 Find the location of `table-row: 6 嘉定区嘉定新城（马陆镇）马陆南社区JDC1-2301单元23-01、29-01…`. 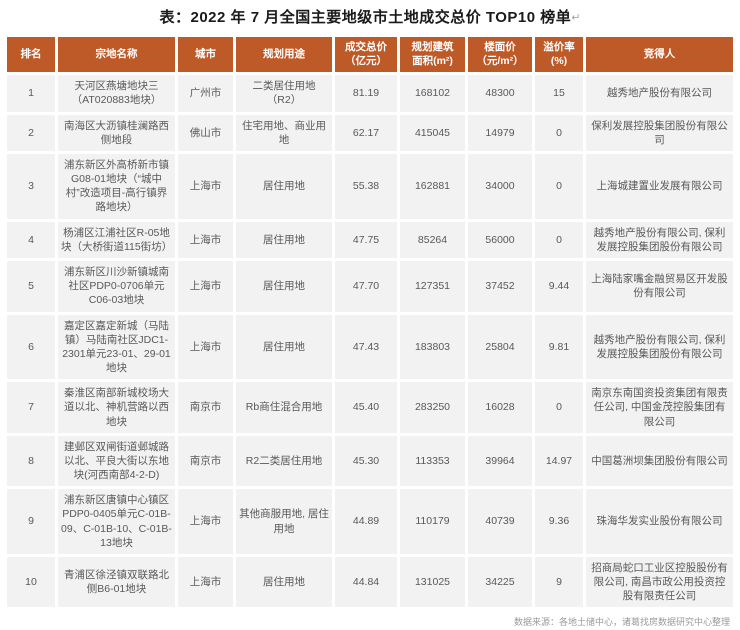

table-row: 6 嘉定区嘉定新城（马陆镇）马陆南社区JDC1-2301单元23-01、29-01… is located at coordinates (370, 347).